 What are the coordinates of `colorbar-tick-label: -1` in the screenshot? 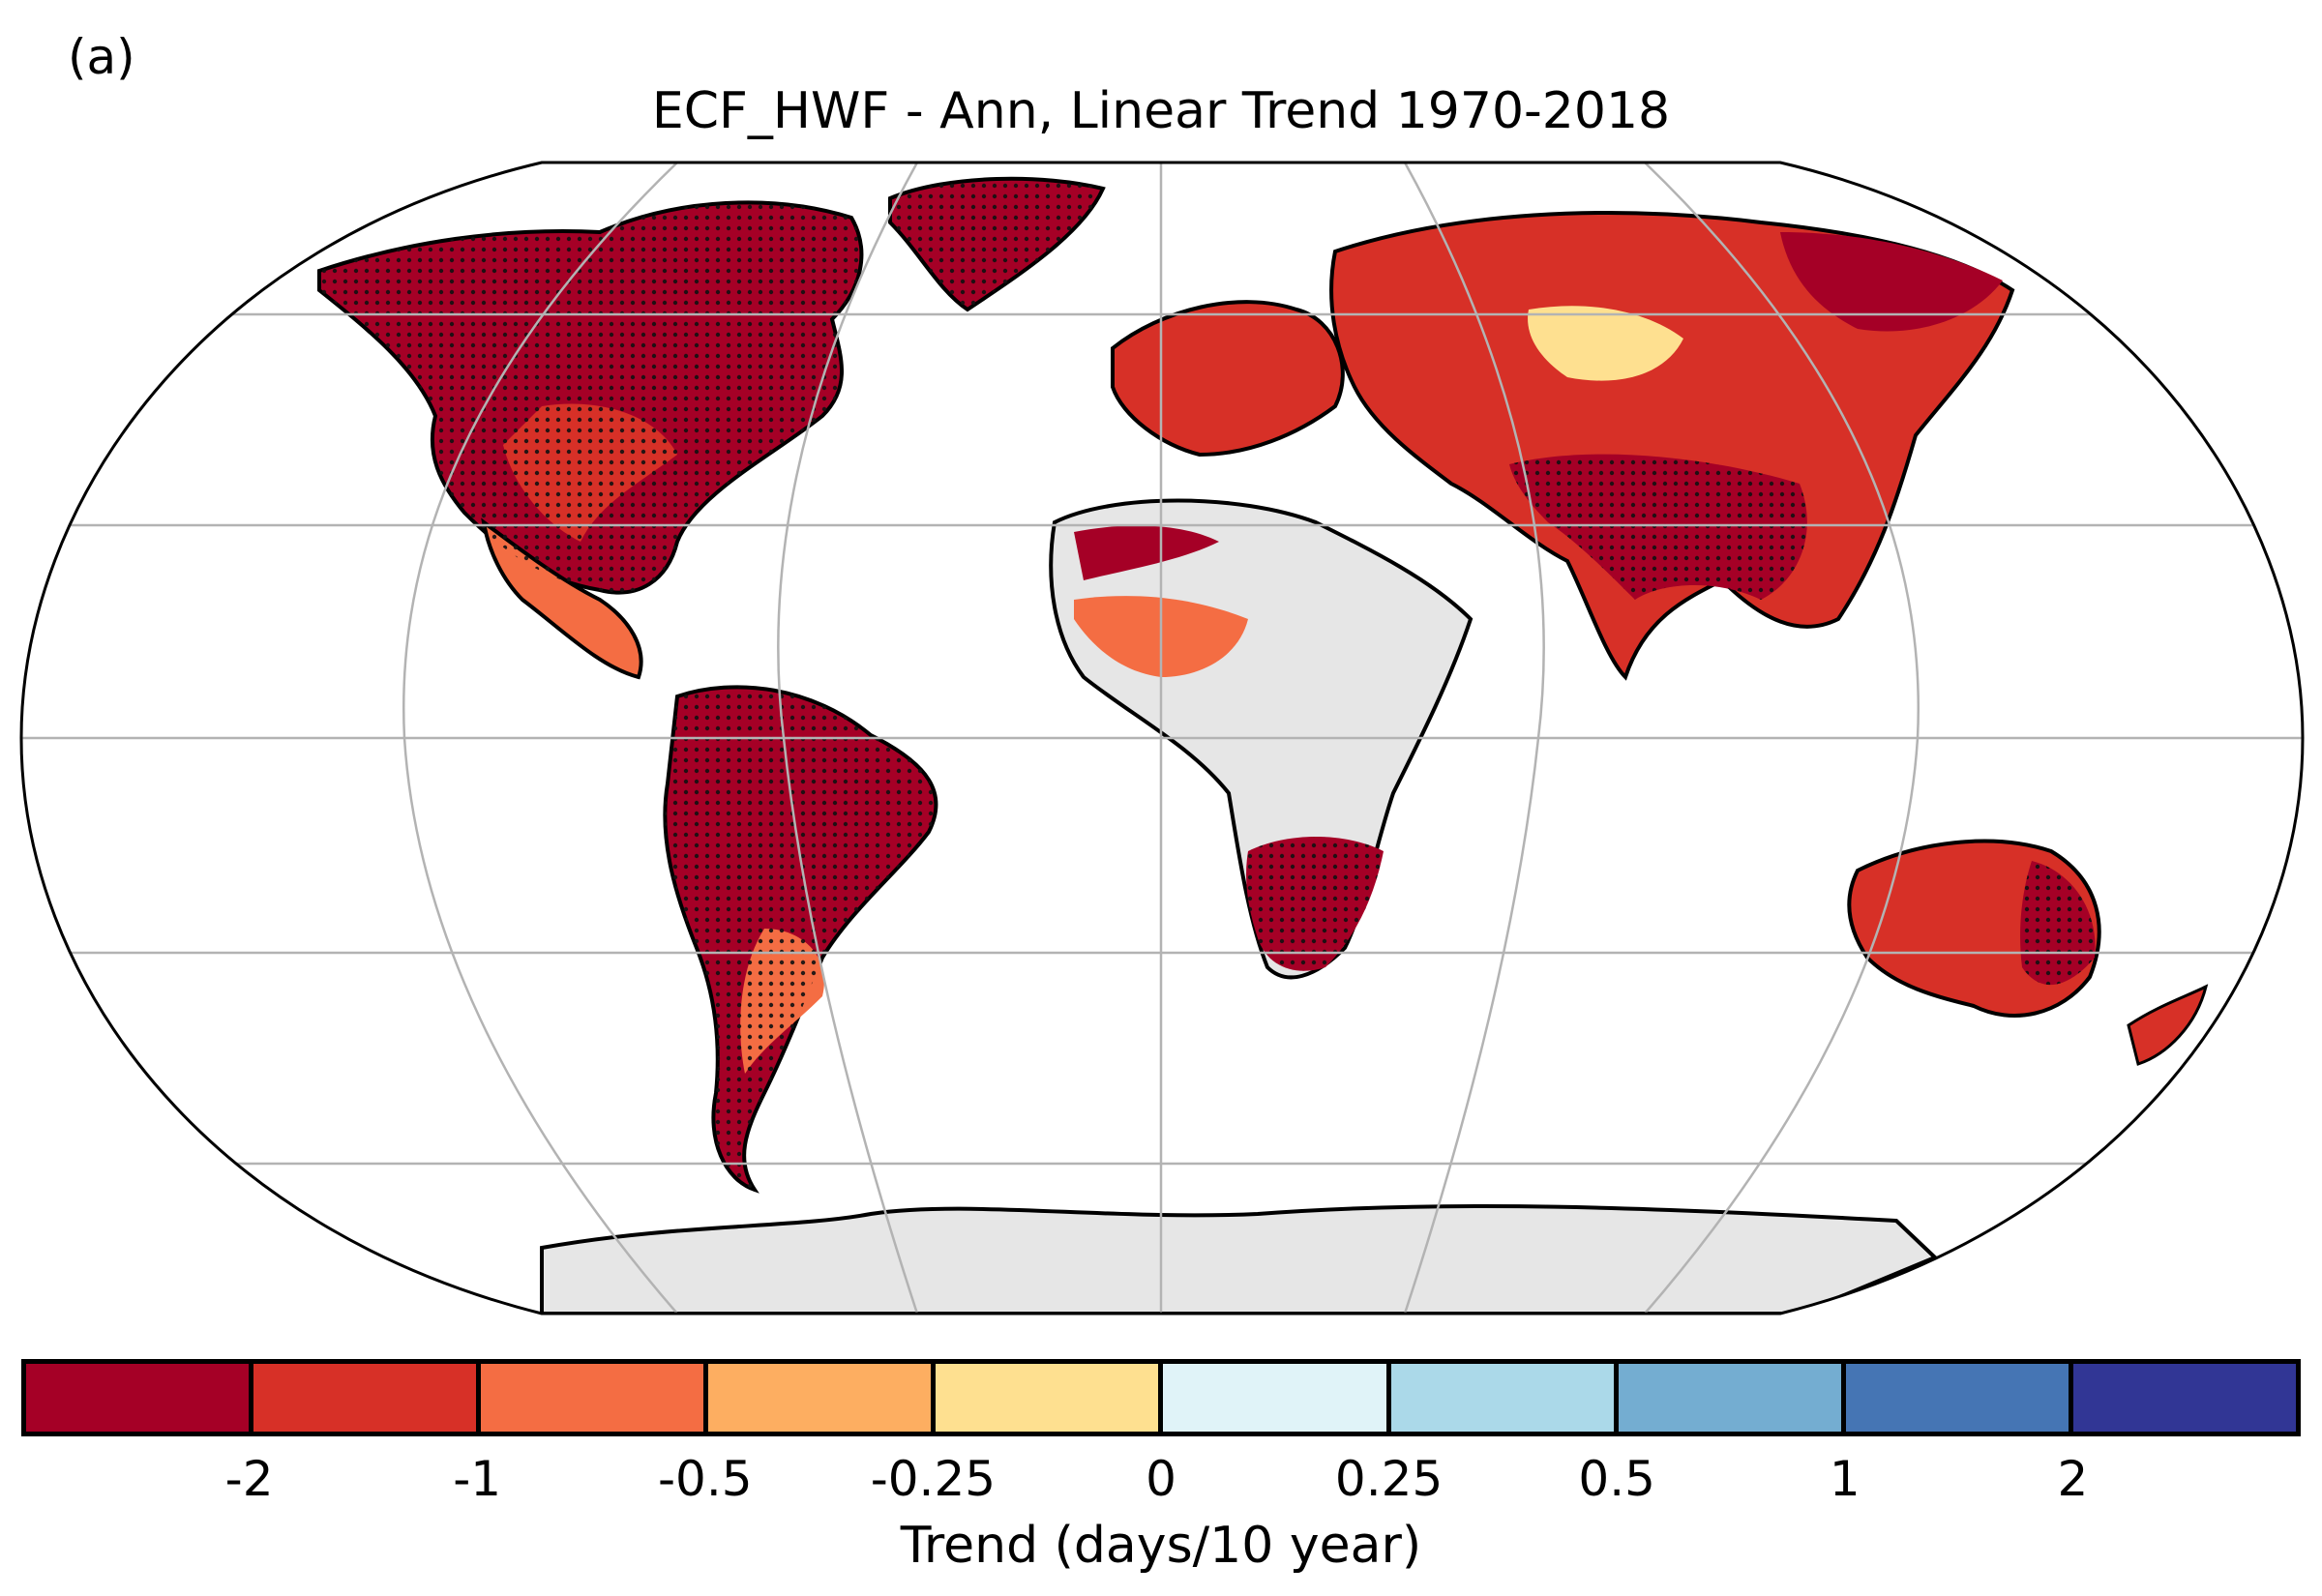 It's located at (477, 1479).